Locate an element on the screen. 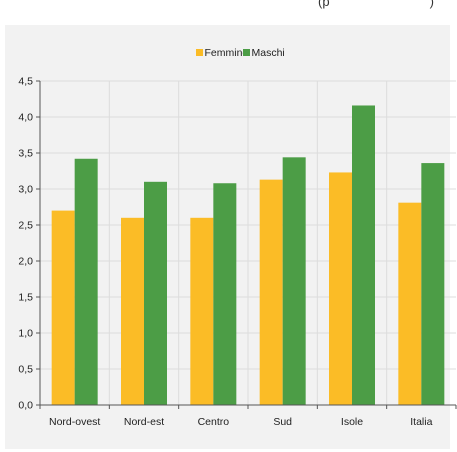  legend: Femmine Maschi is located at coordinates (240, 53).